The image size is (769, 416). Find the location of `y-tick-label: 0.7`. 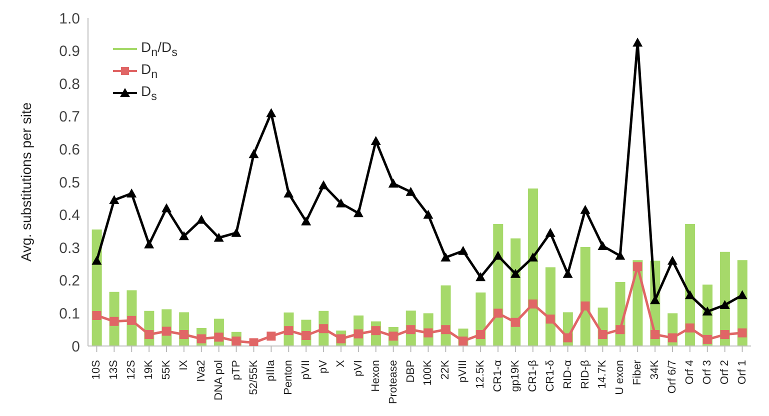

y-tick-label: 0.7 is located at coordinates (69, 117).